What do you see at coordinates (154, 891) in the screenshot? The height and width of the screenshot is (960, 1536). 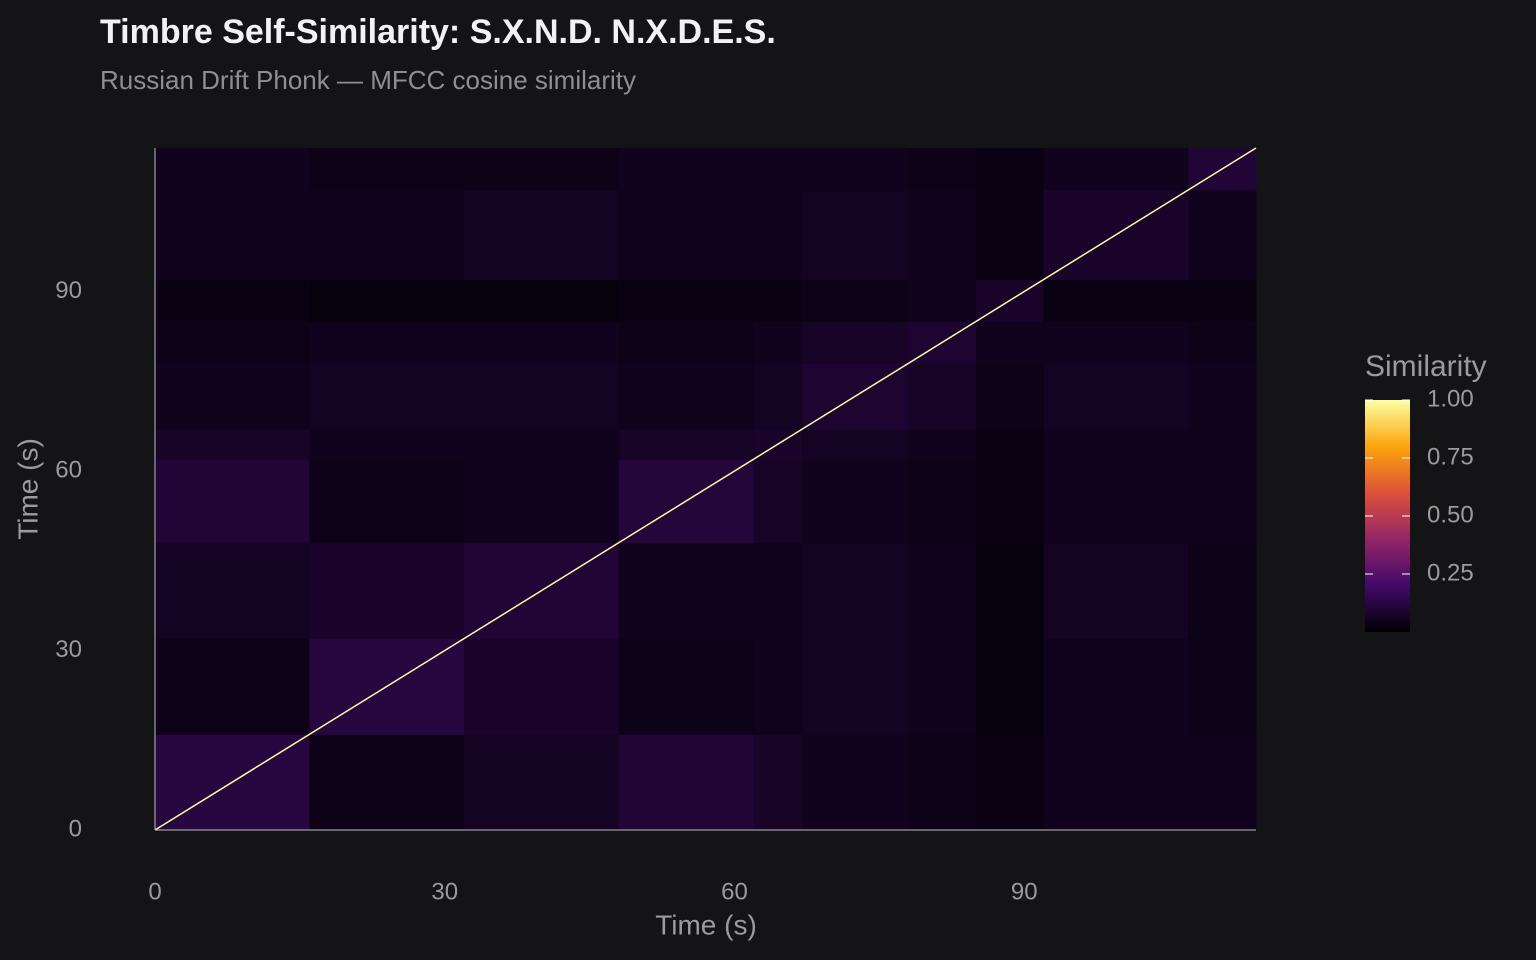 I see `x-tick-label: 0` at bounding box center [154, 891].